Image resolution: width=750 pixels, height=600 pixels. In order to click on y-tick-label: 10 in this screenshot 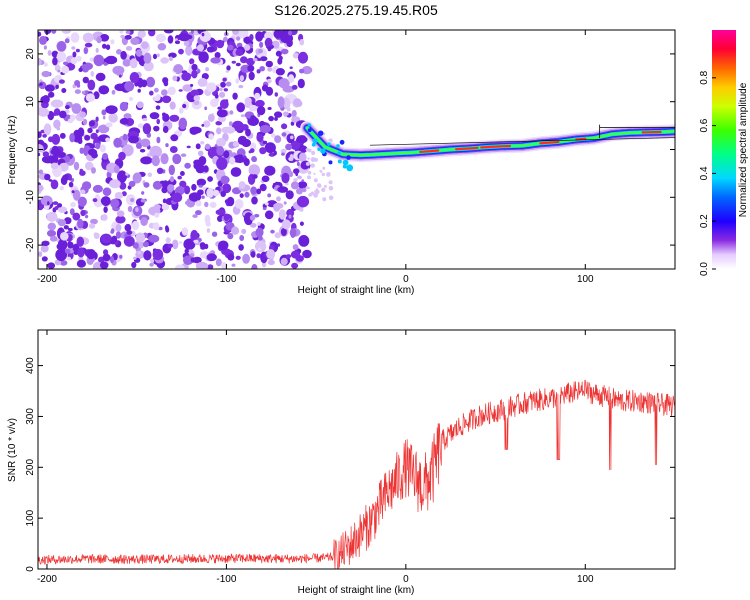, I will do `click(30, 102)`.